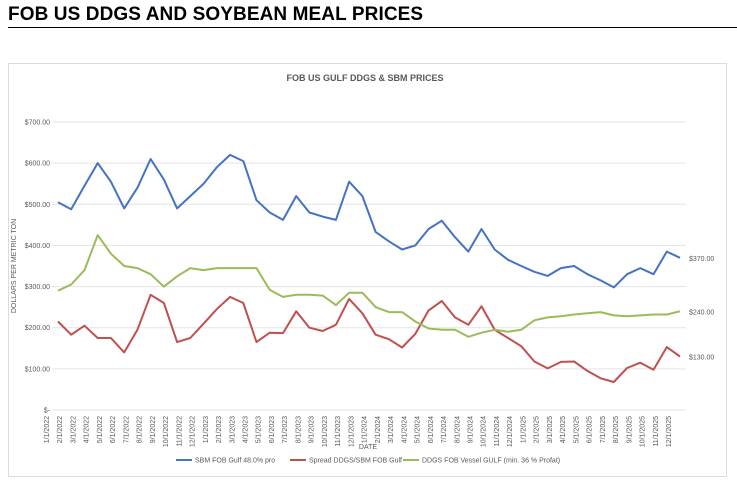  I want to click on x-tick-label: 7/1/2023, so click(285, 429).